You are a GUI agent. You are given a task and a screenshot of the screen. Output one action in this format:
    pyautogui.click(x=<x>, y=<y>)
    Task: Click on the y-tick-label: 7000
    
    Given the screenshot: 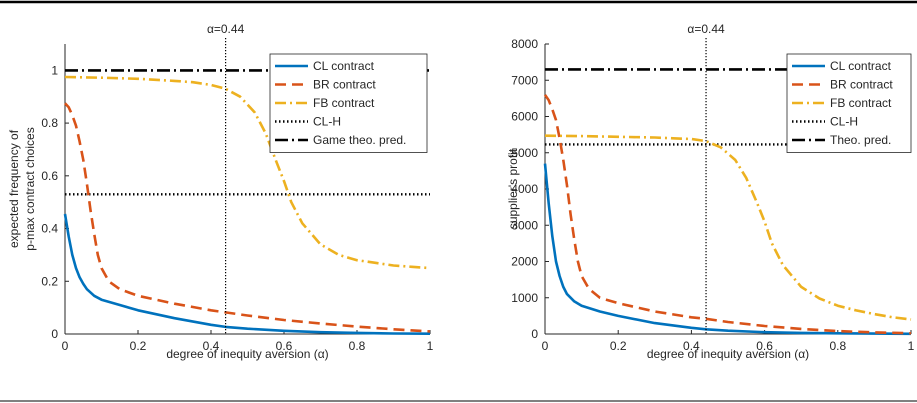 What is the action you would take?
    pyautogui.click(x=524, y=80)
    